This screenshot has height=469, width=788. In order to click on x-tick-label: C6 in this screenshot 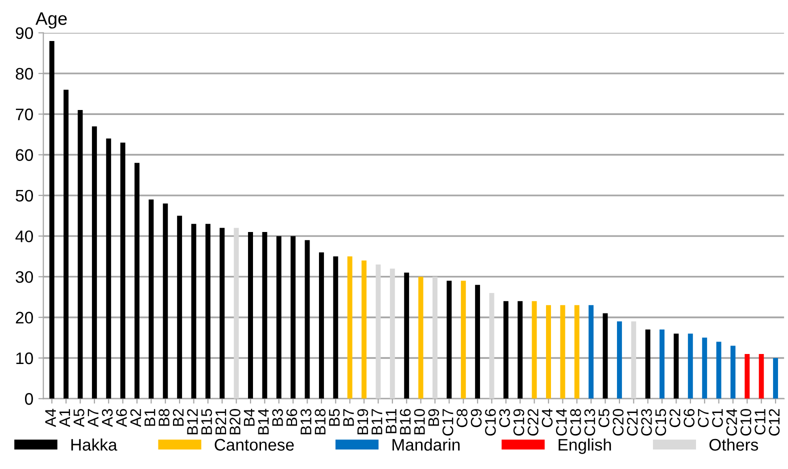, I will do `click(689, 418)`.